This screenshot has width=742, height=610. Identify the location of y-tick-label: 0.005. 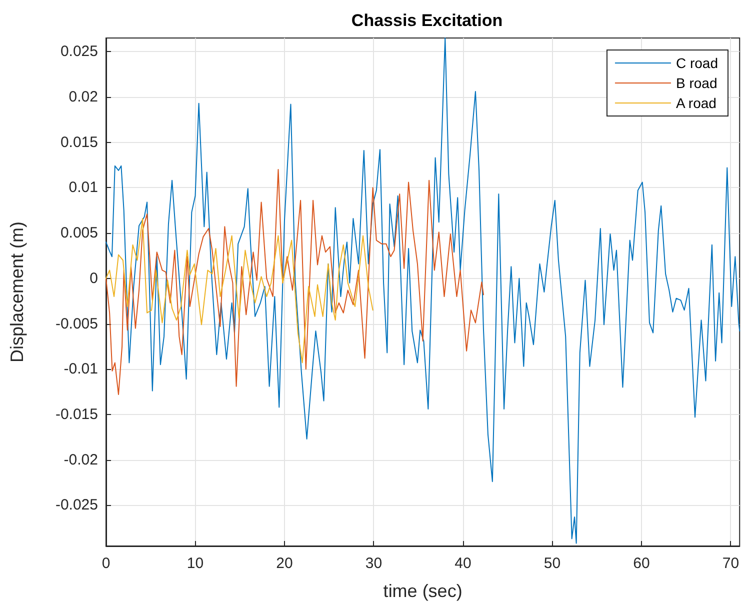
(79, 233).